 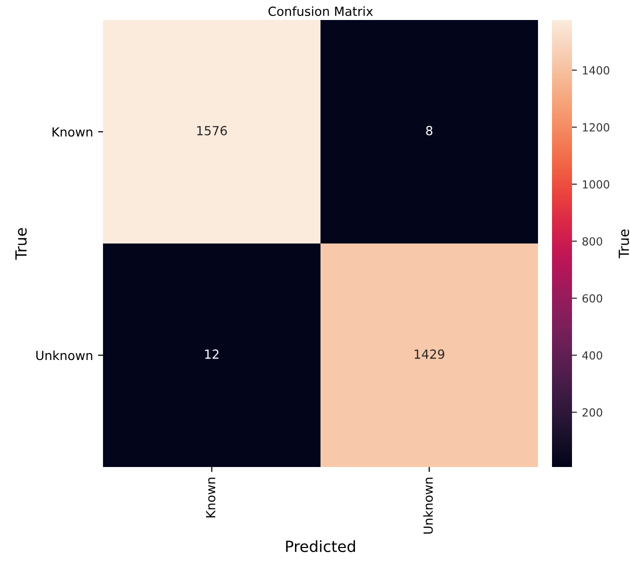 I want to click on color-bar-title: True, so click(x=624, y=243).